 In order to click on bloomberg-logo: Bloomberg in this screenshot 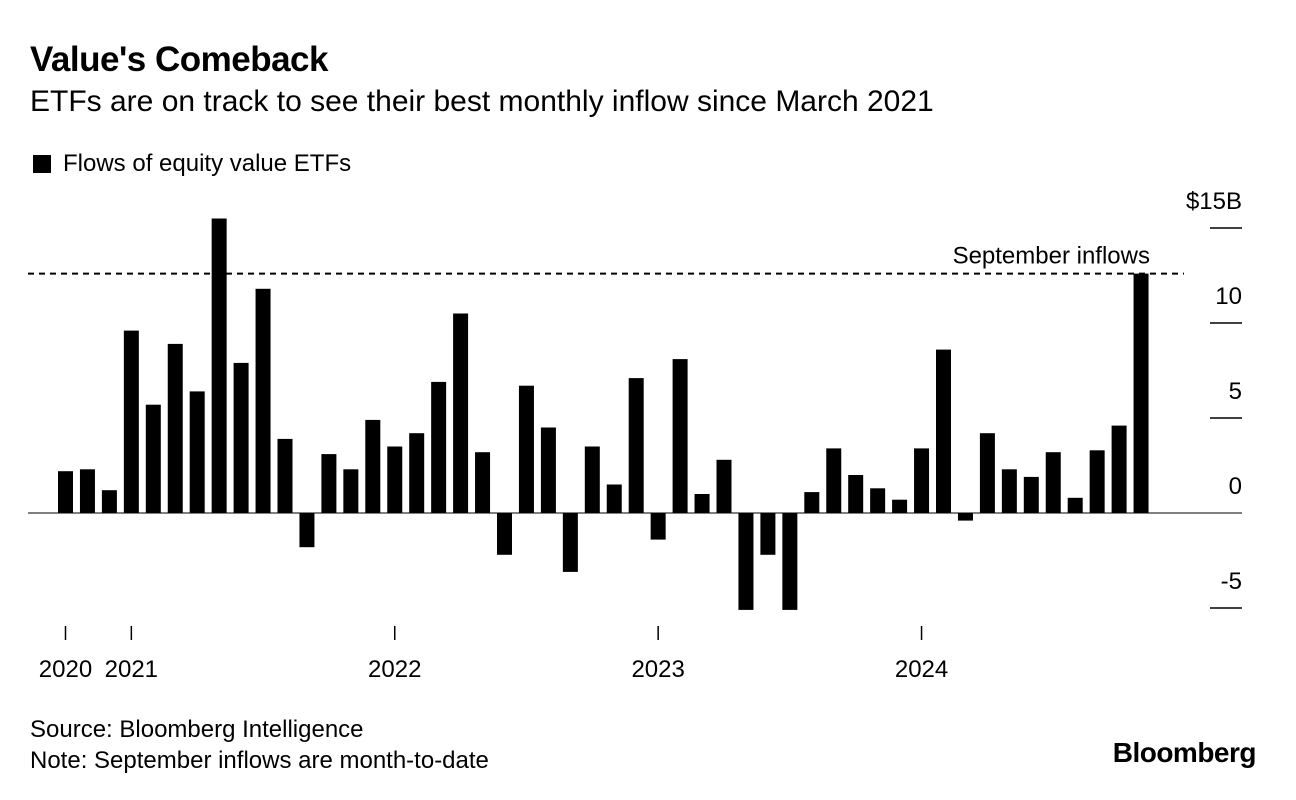, I will do `click(1184, 752)`.